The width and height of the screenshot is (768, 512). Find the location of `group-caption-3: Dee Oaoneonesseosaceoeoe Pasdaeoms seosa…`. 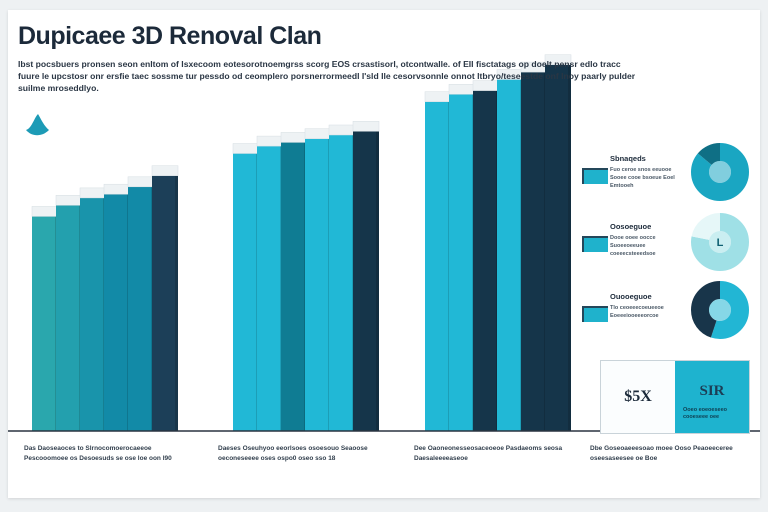

group-caption-3: Dee Oaoneonesseosaceoeoe Pasdaeoms seosa… is located at coordinates (488, 453).